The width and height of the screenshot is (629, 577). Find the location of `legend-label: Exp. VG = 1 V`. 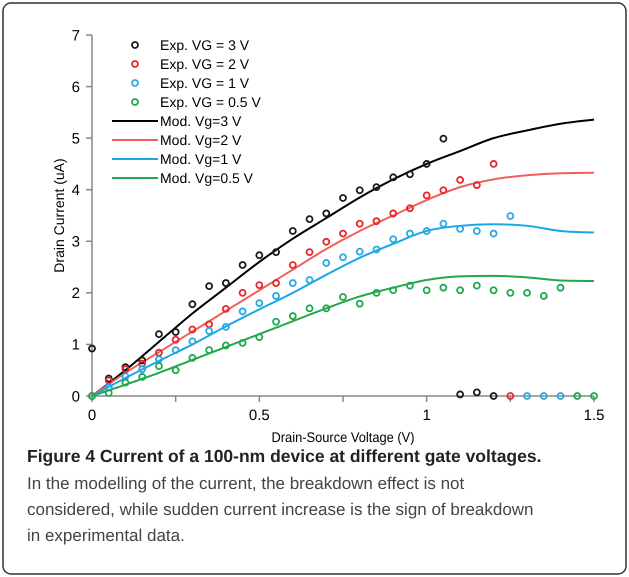

legend-label: Exp. VG = 1 V is located at coordinates (205, 82).